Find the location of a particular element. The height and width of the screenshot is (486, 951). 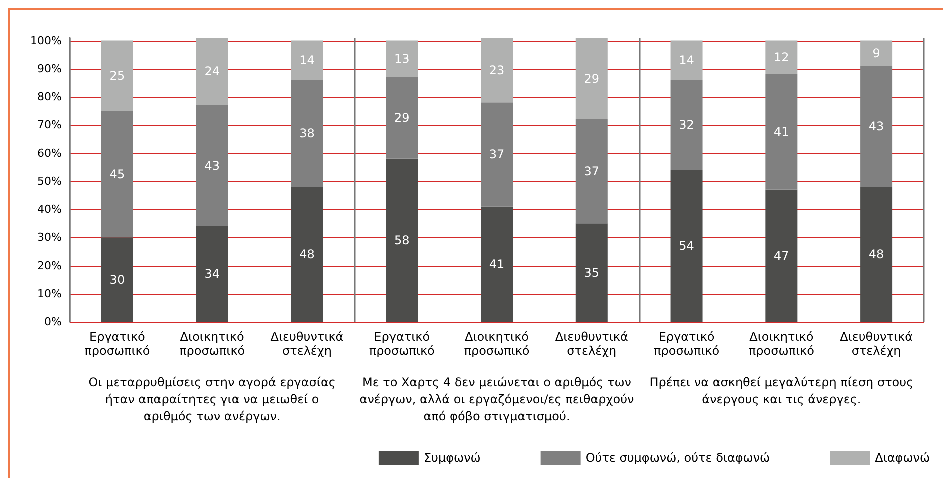

data-label: 12 is located at coordinates (782, 57).